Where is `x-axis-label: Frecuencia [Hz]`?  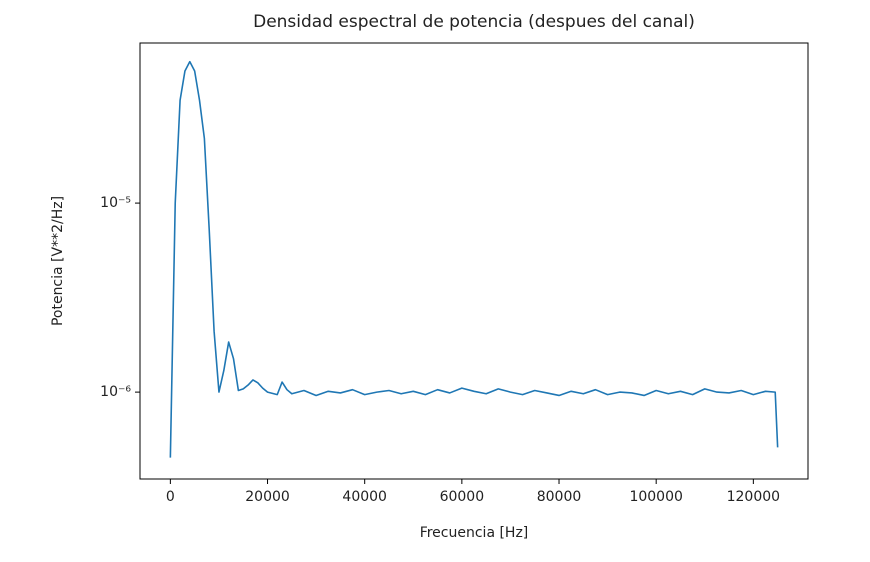 x-axis-label: Frecuencia [Hz] is located at coordinates (474, 533).